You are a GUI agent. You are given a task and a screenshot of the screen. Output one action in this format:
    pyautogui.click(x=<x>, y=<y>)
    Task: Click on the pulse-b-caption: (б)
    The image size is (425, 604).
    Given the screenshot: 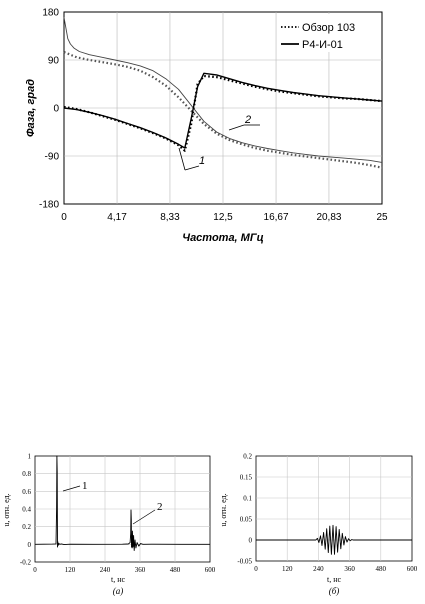 What is the action you would take?
    pyautogui.click(x=334, y=591)
    